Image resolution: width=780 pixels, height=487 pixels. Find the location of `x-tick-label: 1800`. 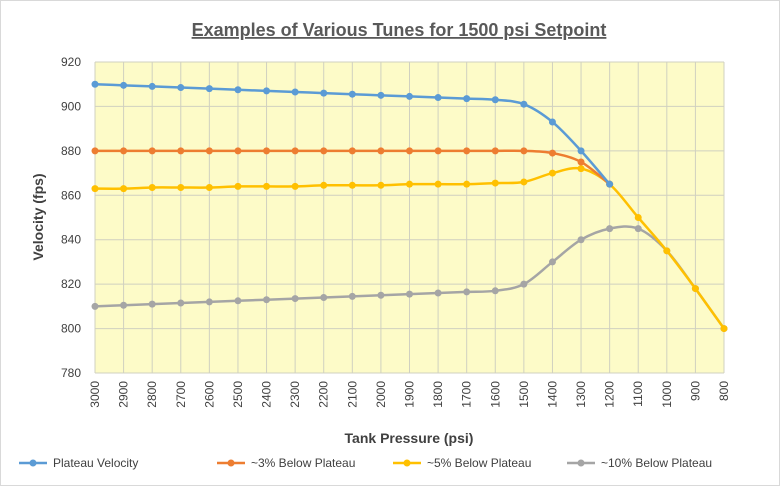

x-tick-label: 1800 is located at coordinates (438, 394).